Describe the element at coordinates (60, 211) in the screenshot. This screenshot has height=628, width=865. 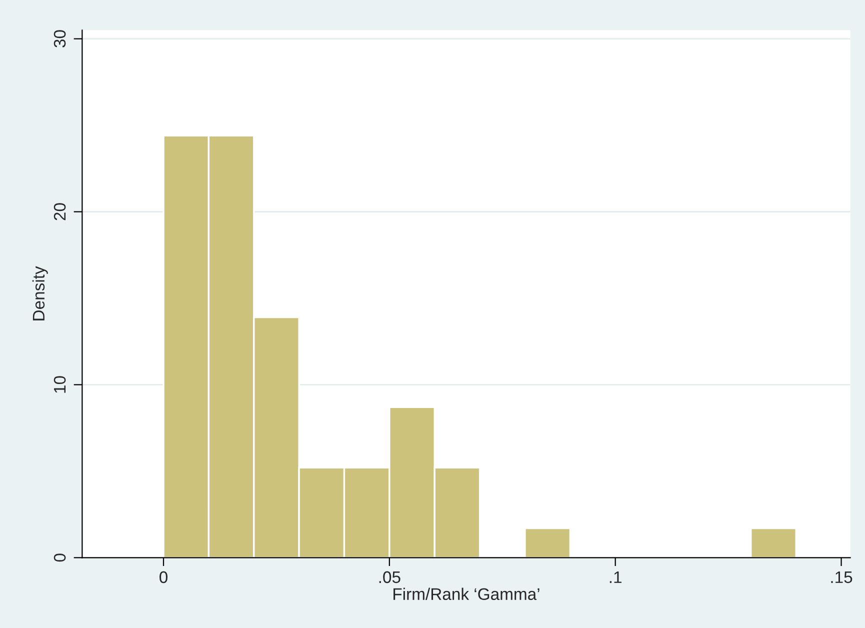
I see `y-tick-label: 20` at that location.